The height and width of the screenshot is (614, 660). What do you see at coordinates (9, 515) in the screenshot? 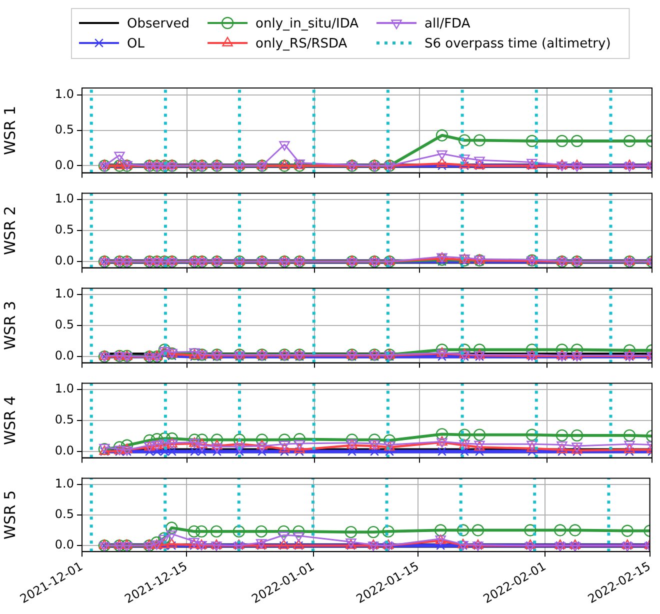
I see `y-axis-title: WSR 5` at bounding box center [9, 515].